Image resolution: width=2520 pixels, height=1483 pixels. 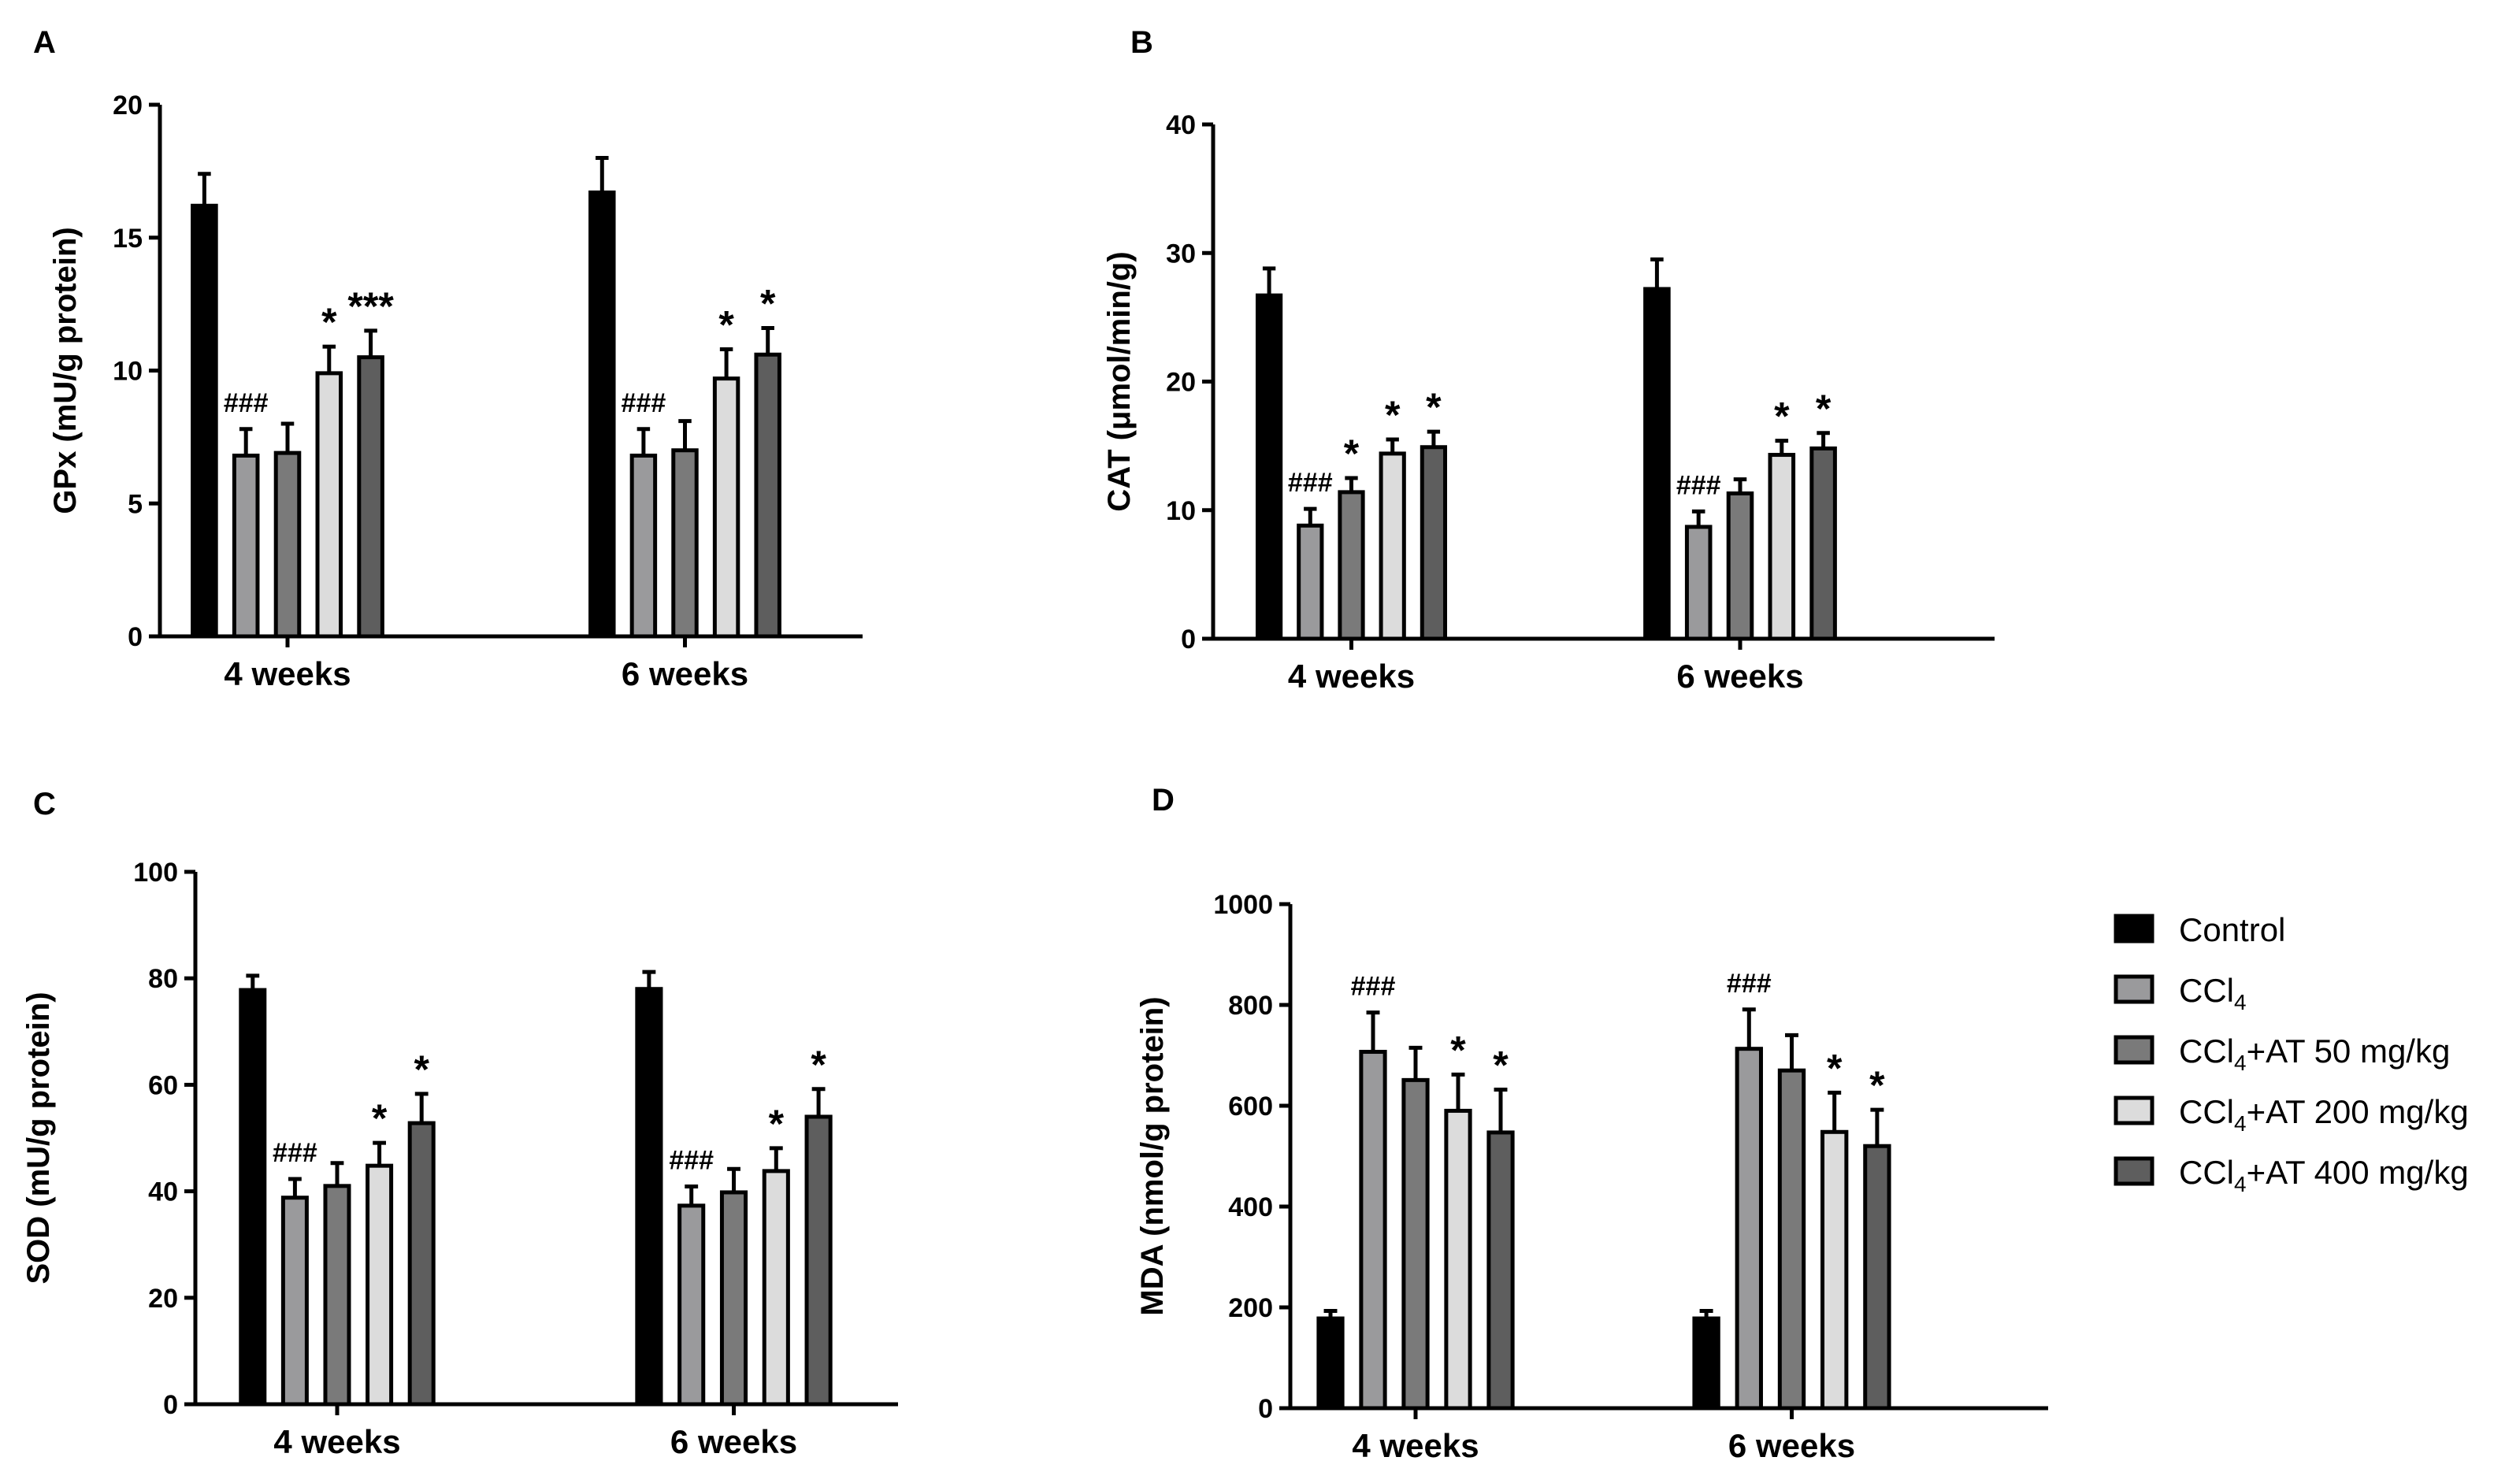 What do you see at coordinates (163, 1085) in the screenshot?
I see `y-tick-label: 60` at bounding box center [163, 1085].